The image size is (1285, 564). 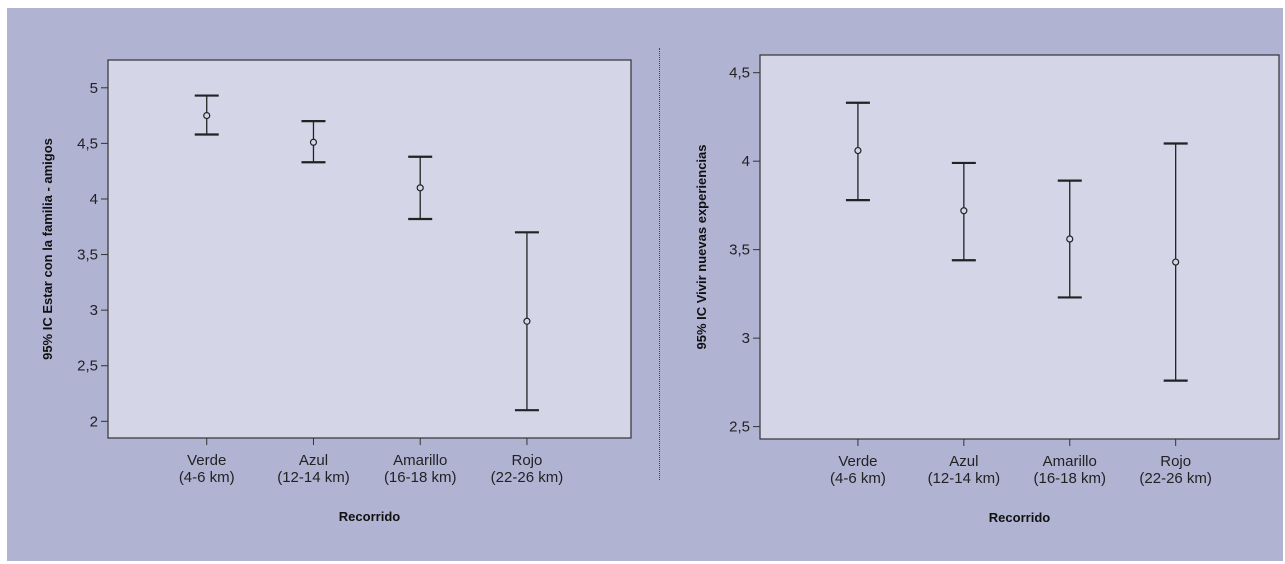 I want to click on chart-divider, so click(x=659, y=264).